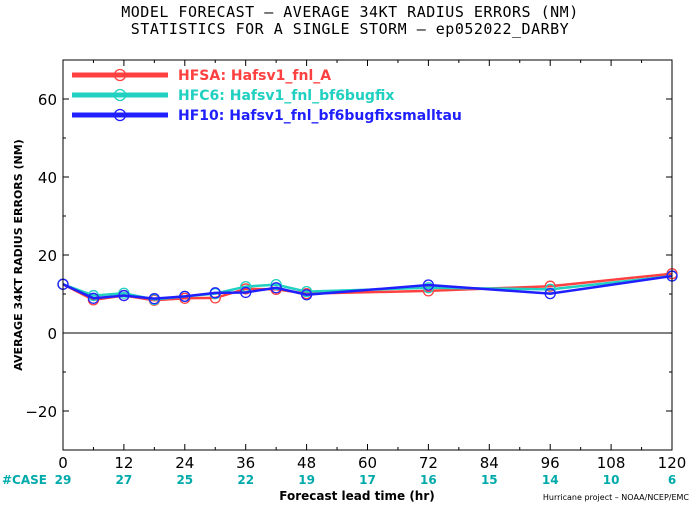  What do you see at coordinates (245, 463) in the screenshot?
I see `x-tick-label: 36` at bounding box center [245, 463].